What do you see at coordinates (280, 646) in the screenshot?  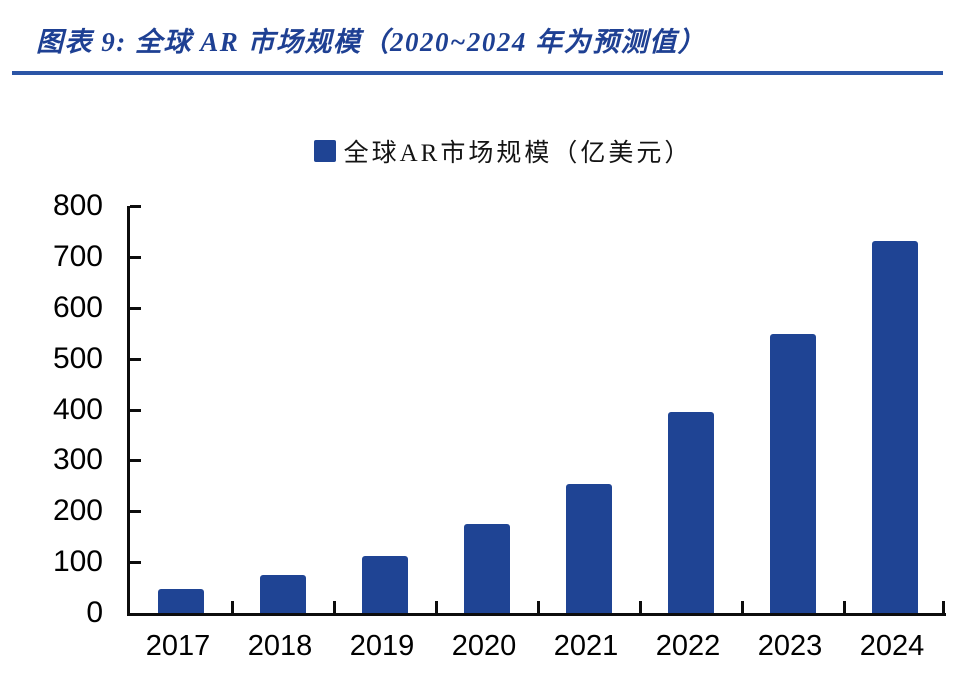 I see `x-axis-tick-label: 2018` at bounding box center [280, 646].